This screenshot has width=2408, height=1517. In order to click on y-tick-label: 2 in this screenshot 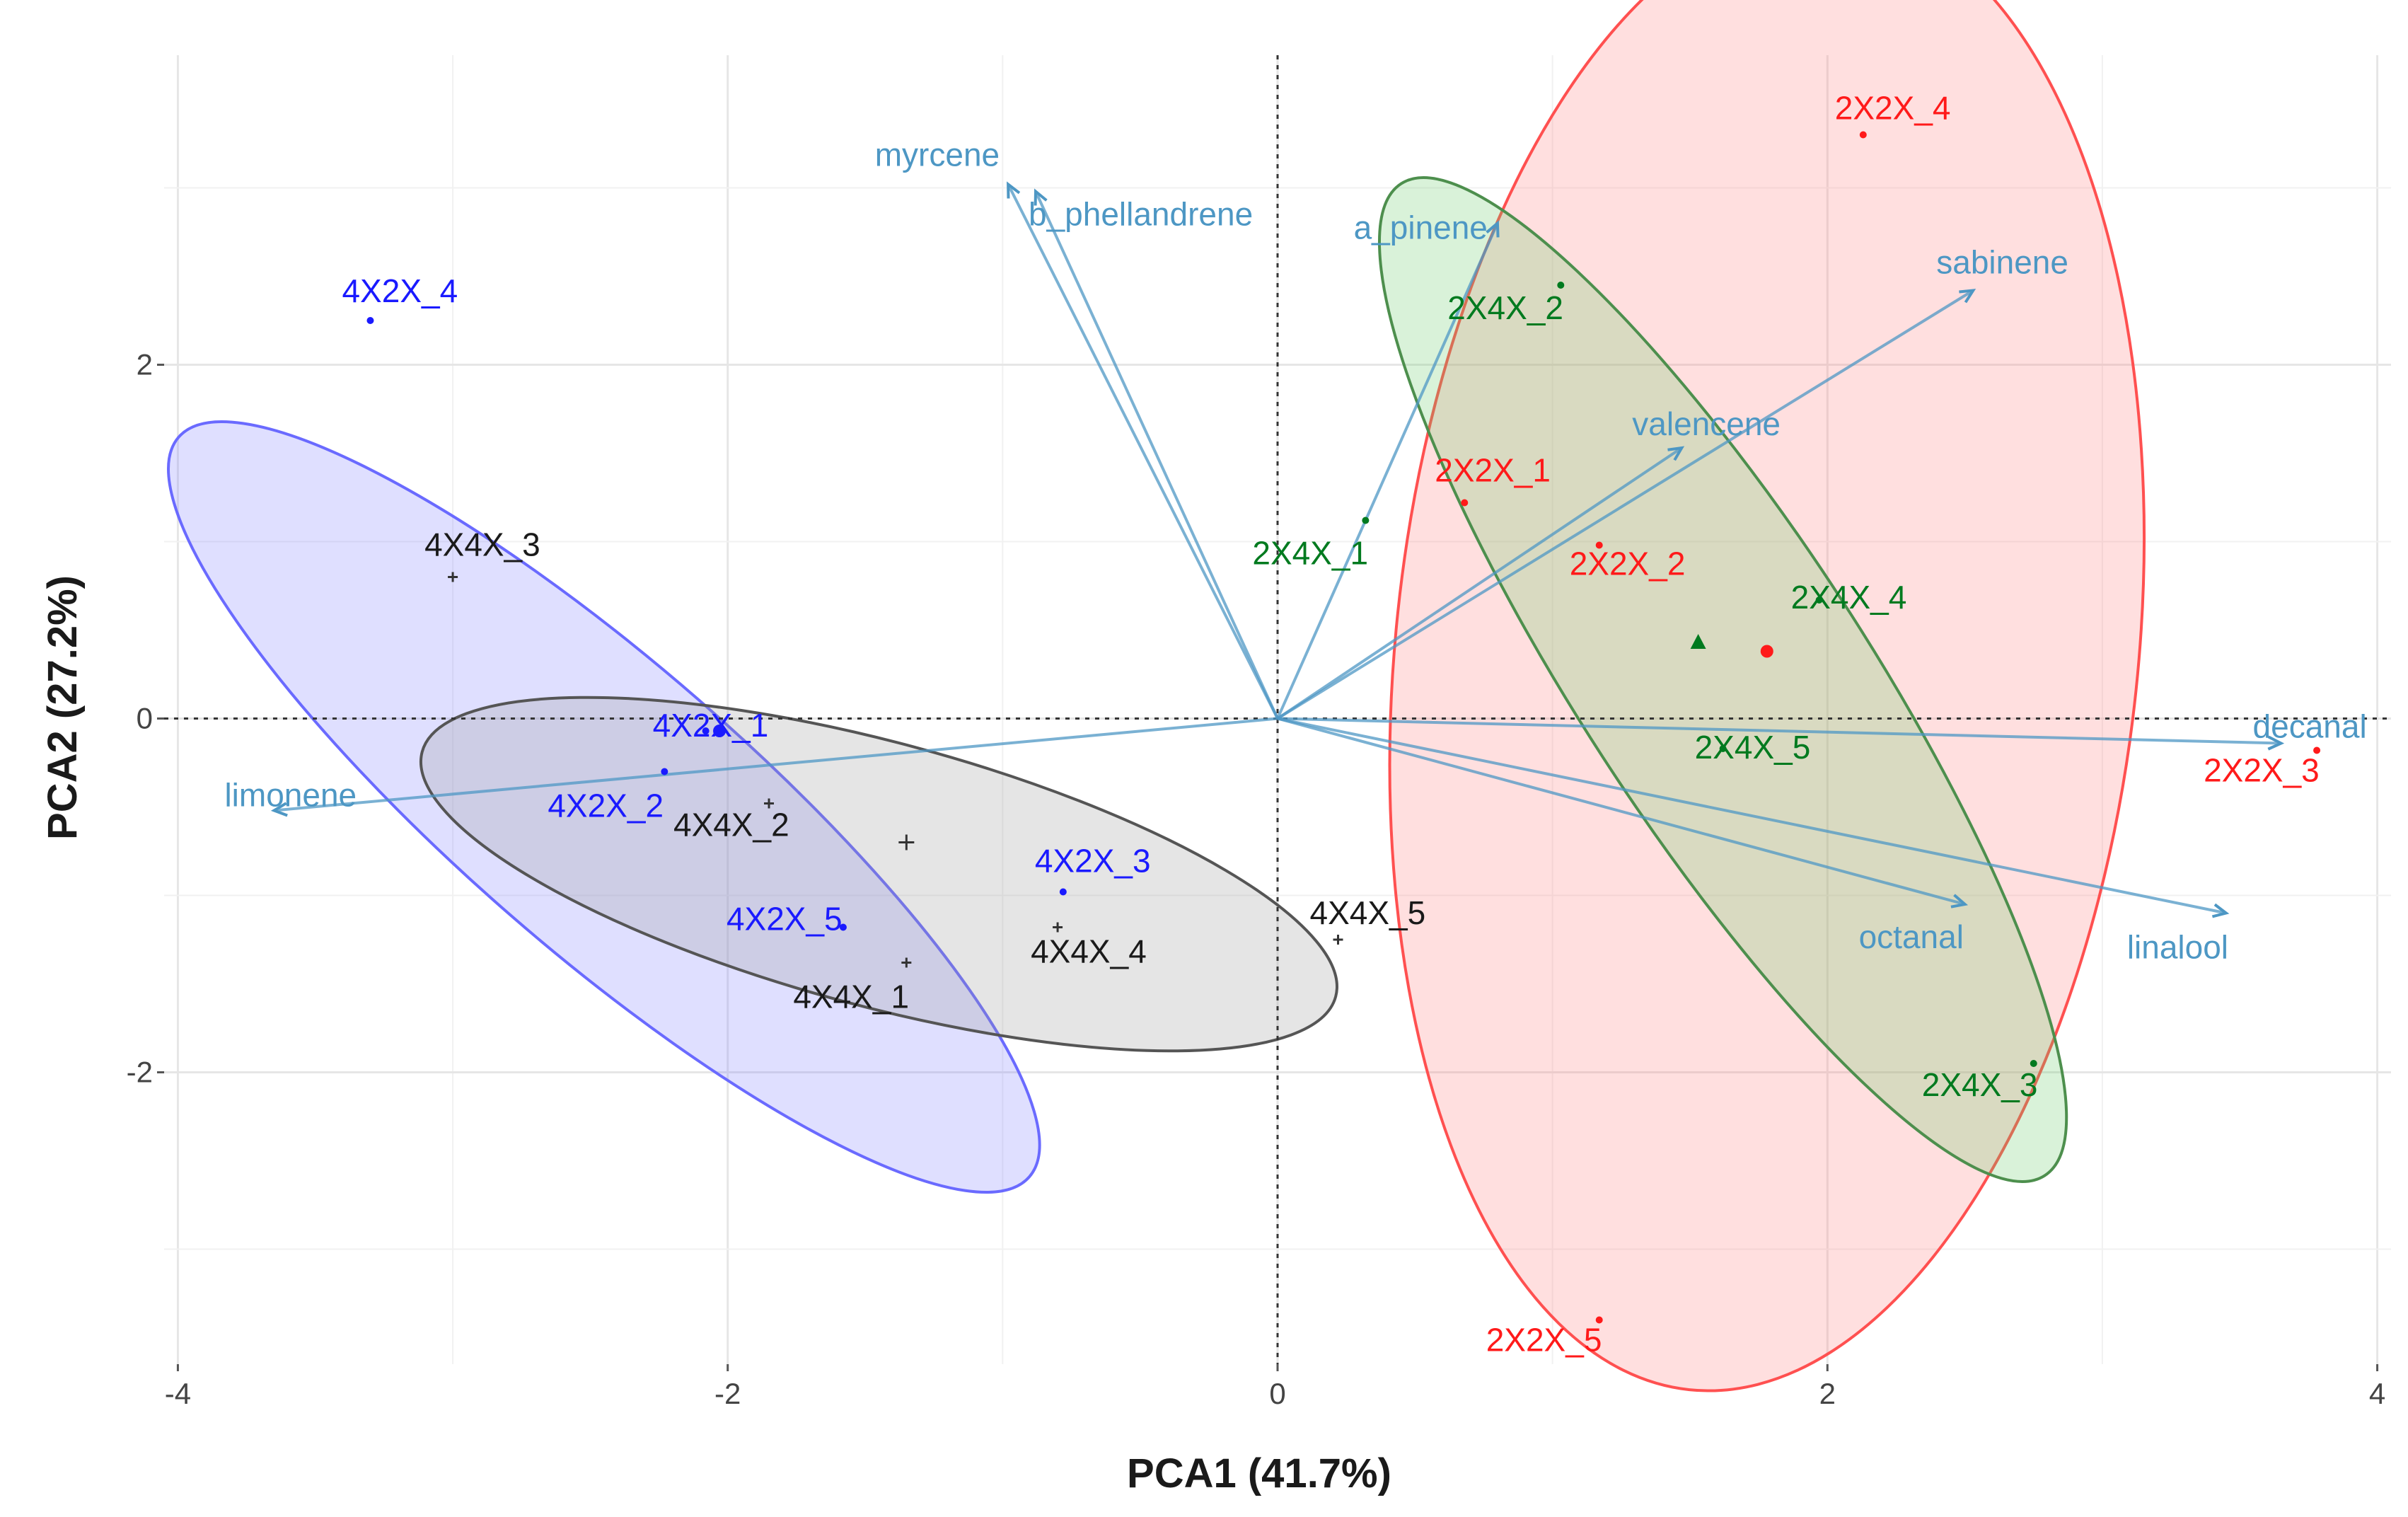, I will do `click(145, 364)`.